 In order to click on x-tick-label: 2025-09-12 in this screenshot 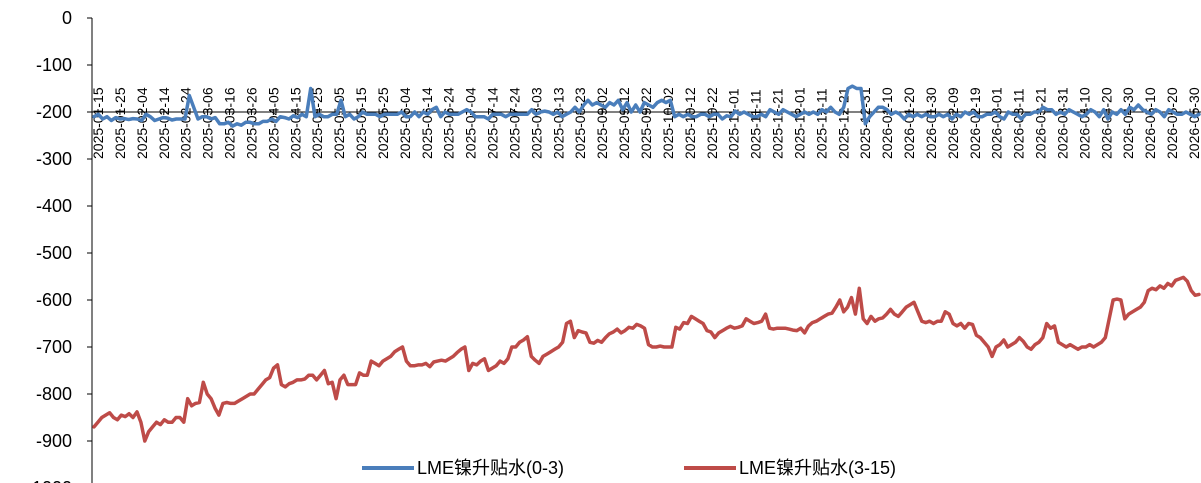, I will do `click(624, 123)`.